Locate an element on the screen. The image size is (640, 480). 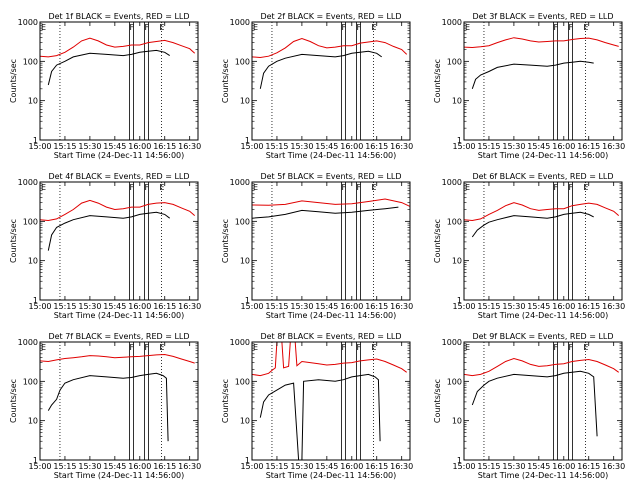
panel-title: Det 6f BLACK = Events, RED = LLD is located at coordinates (542, 176).